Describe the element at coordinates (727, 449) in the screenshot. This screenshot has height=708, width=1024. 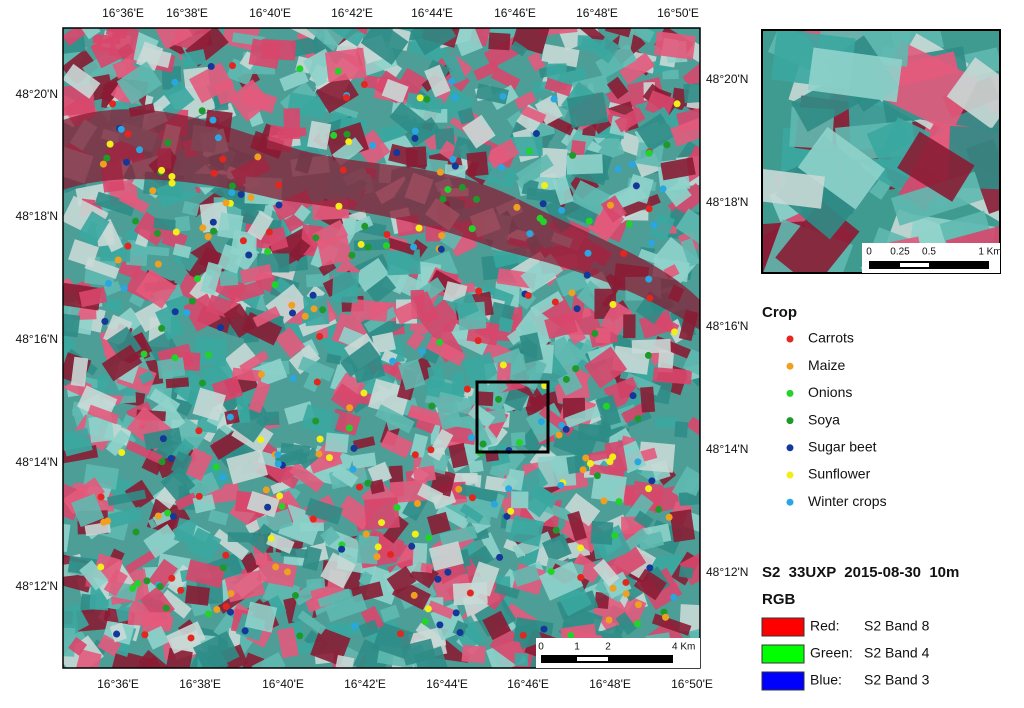
I see `lat-label: 48°14'N` at that location.